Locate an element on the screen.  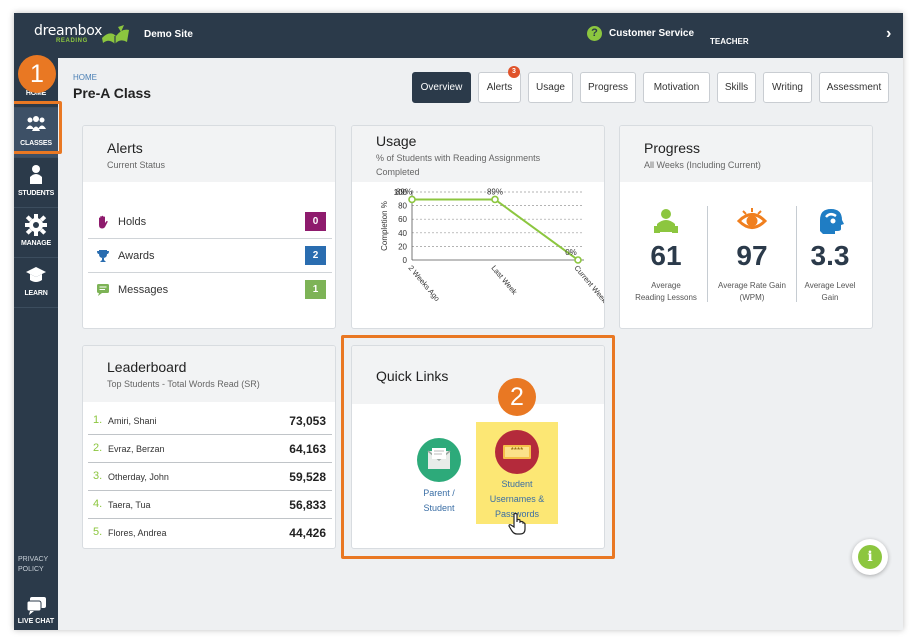
page-title: Pre-A Class is located at coordinates (112, 93).